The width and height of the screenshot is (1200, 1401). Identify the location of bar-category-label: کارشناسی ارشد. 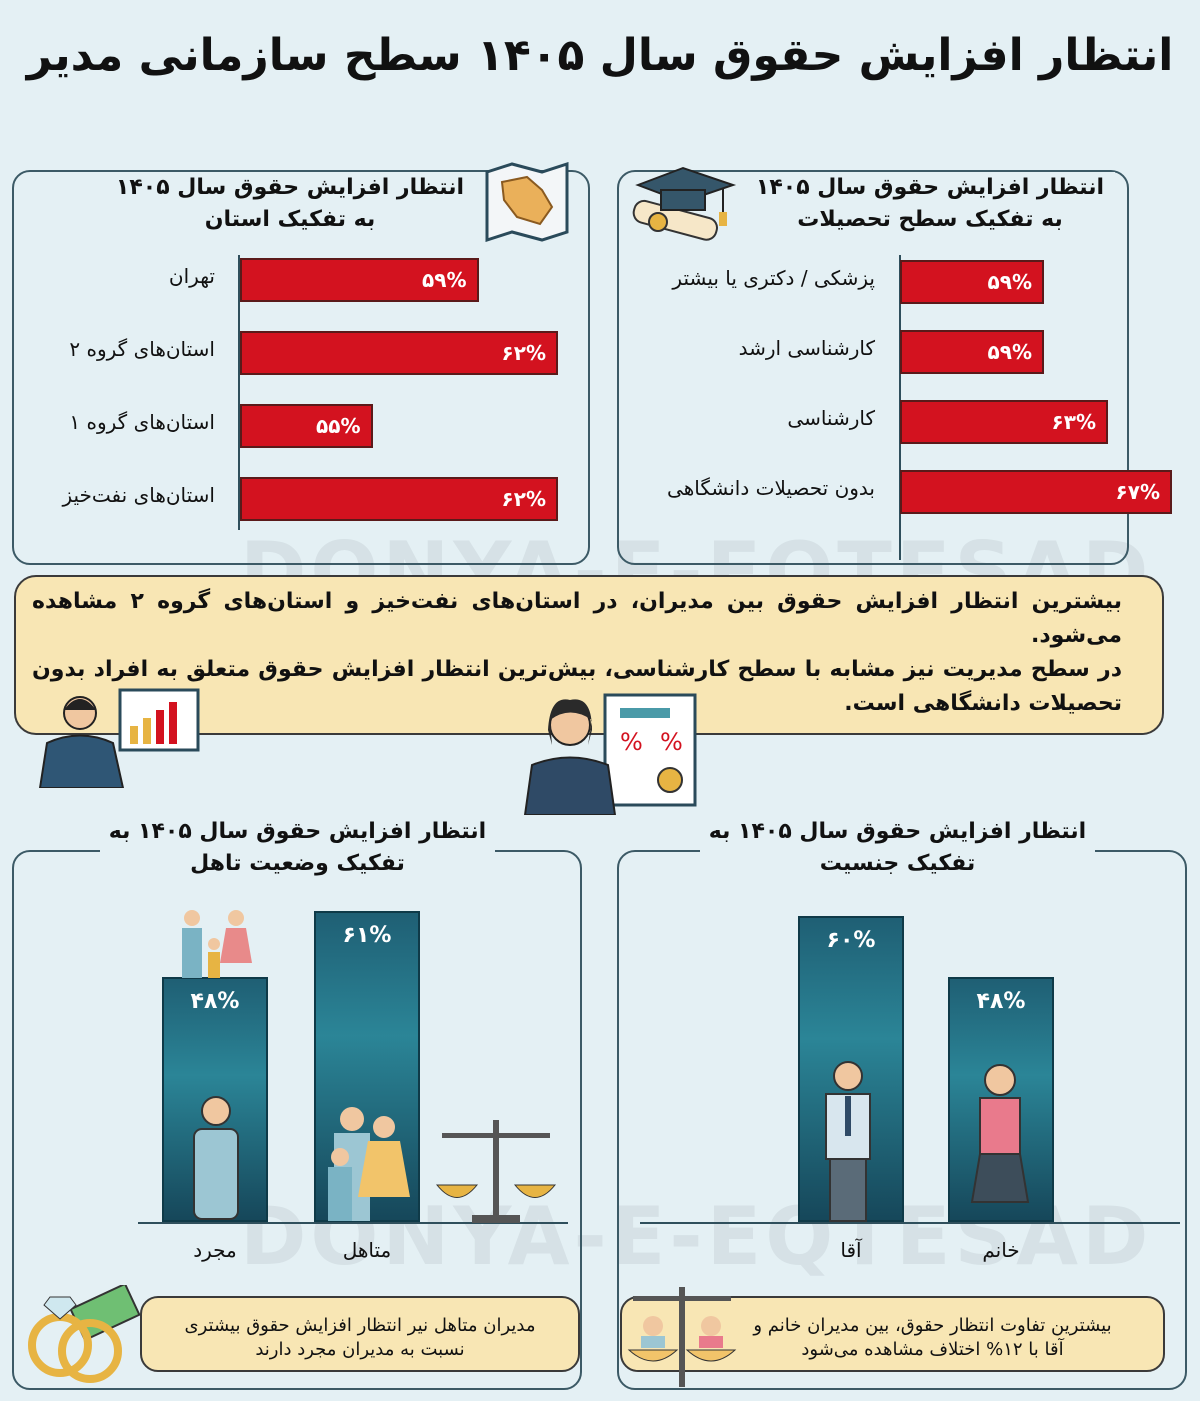
(806, 348).